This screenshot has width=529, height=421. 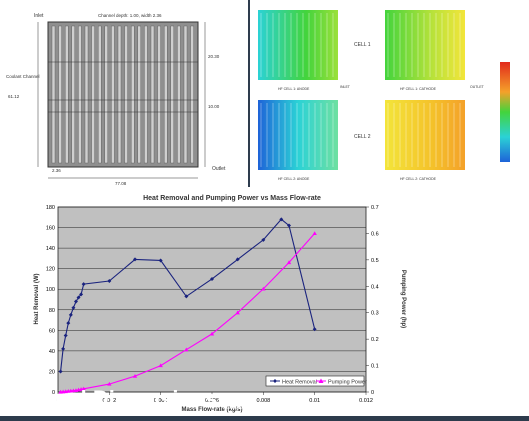 What do you see at coordinates (345, 87) in the screenshot?
I see `inlet-short-label: INLET` at bounding box center [345, 87].